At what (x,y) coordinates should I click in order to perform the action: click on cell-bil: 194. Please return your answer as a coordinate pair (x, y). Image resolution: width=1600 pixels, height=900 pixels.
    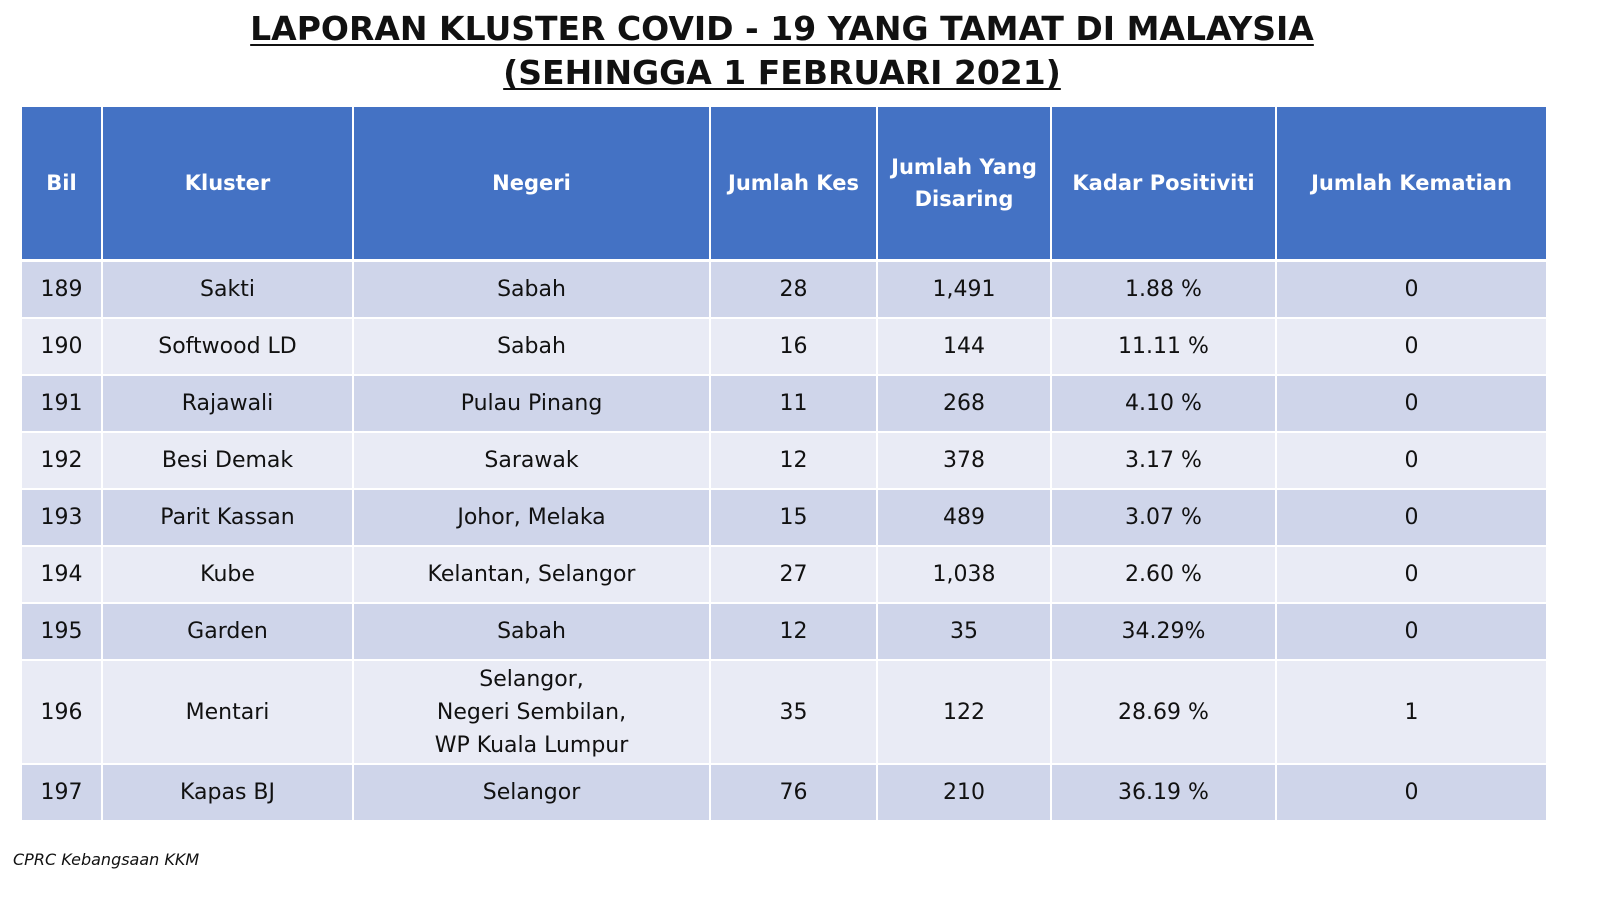
    Looking at the image, I should click on (62, 575).